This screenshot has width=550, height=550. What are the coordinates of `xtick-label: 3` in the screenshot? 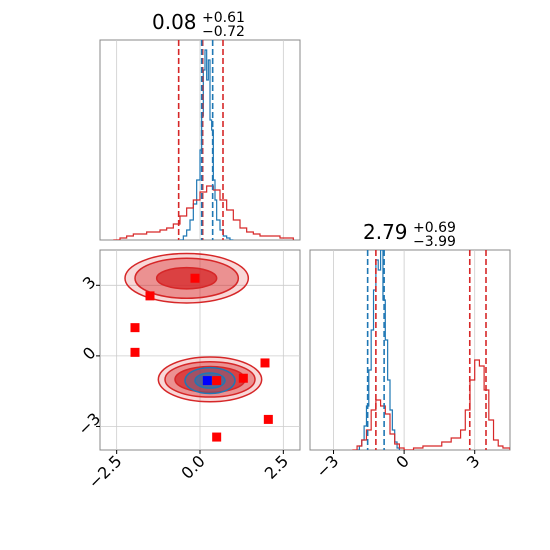 It's located at (473, 461).